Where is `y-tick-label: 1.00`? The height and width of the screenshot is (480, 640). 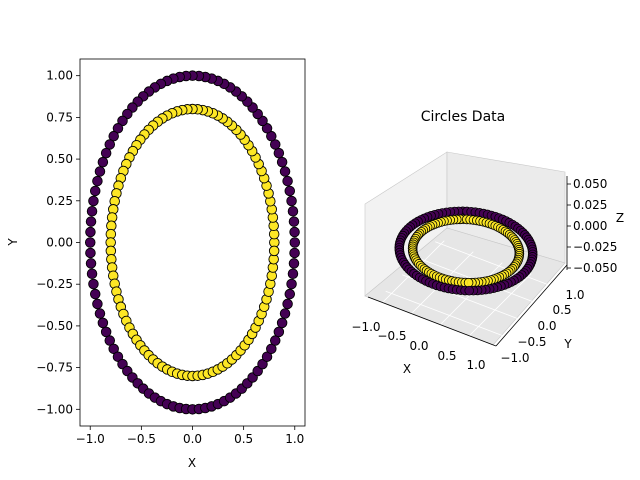 y-tick-label: 1.00 is located at coordinates (59, 76).